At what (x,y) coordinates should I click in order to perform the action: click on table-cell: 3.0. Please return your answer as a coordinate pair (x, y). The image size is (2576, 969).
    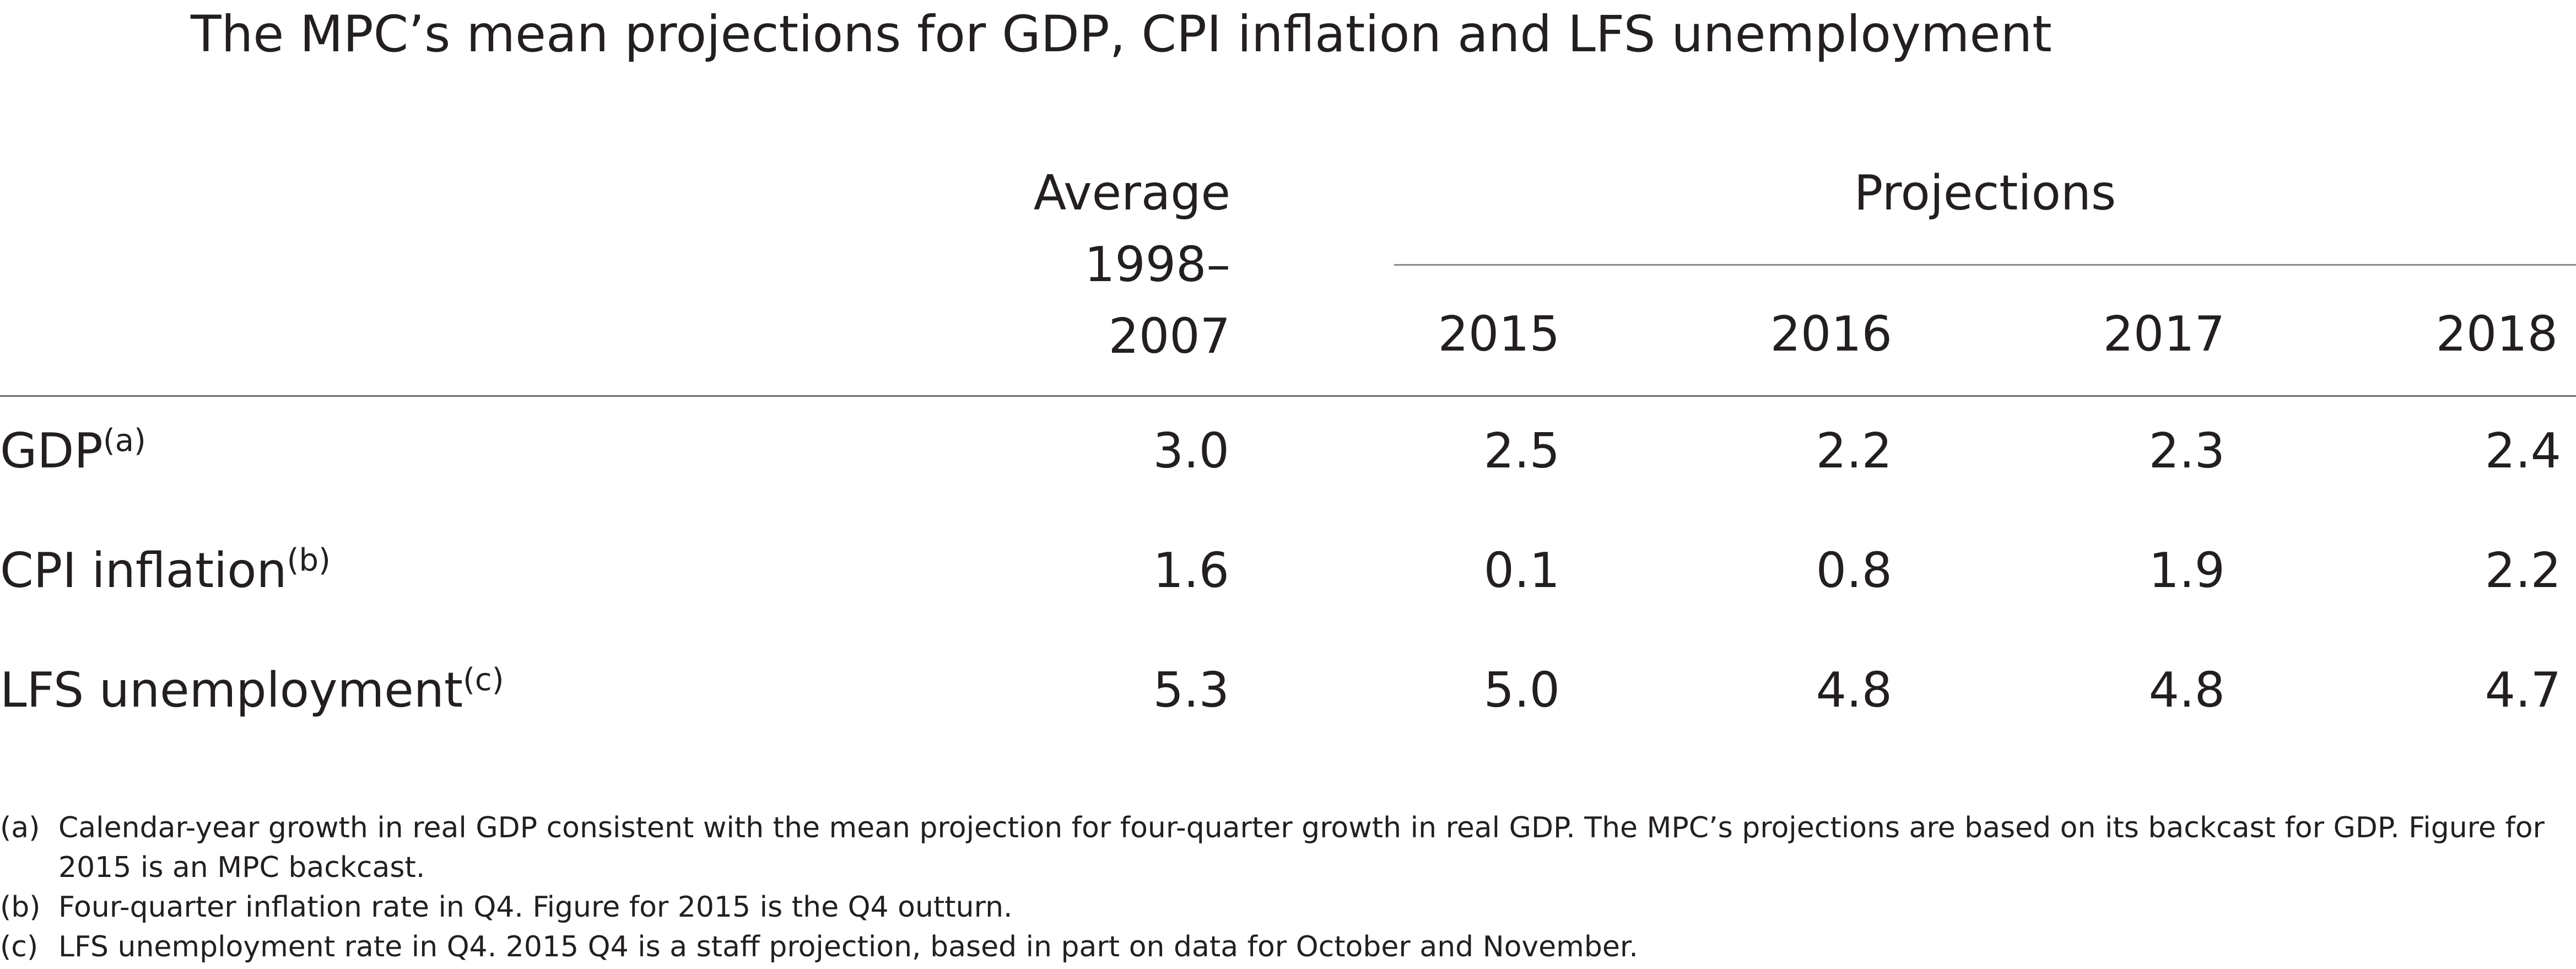
    Looking at the image, I should click on (1191, 451).